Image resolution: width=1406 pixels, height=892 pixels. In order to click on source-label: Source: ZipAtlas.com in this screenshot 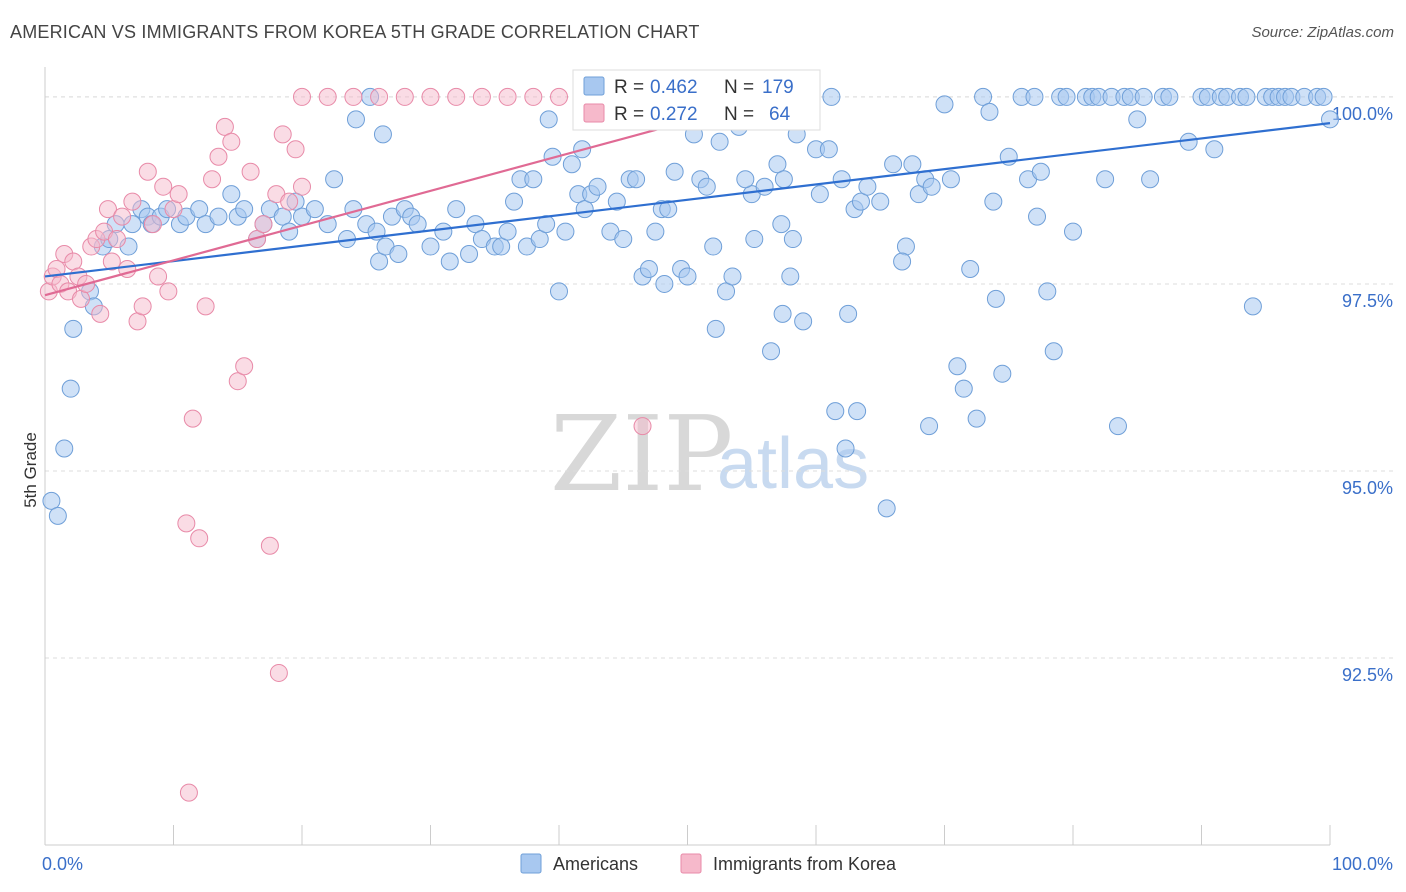, I will do `click(1322, 32)`.